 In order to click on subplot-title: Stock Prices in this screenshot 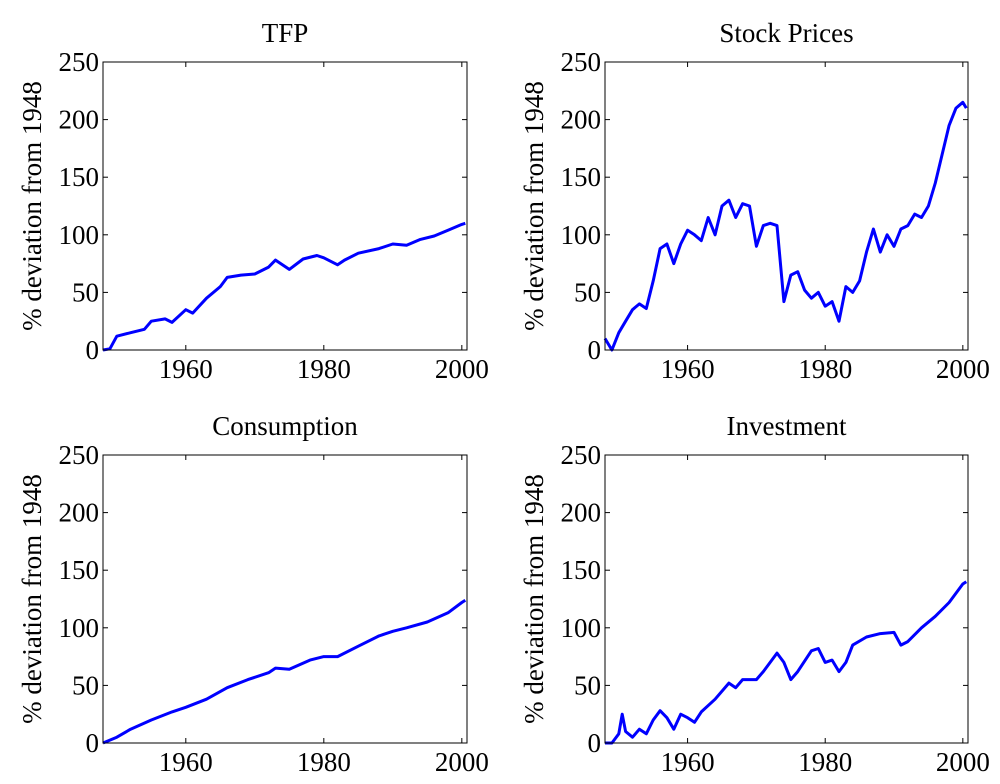, I will do `click(786, 33)`.